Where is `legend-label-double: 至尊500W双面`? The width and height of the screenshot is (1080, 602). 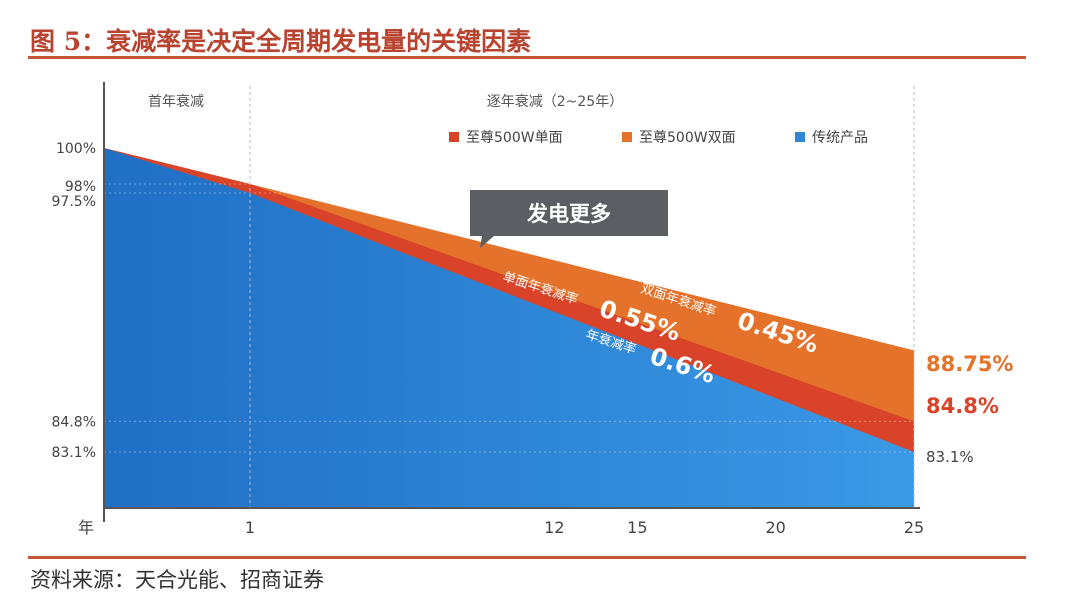 legend-label-double: 至尊500W双面 is located at coordinates (687, 137).